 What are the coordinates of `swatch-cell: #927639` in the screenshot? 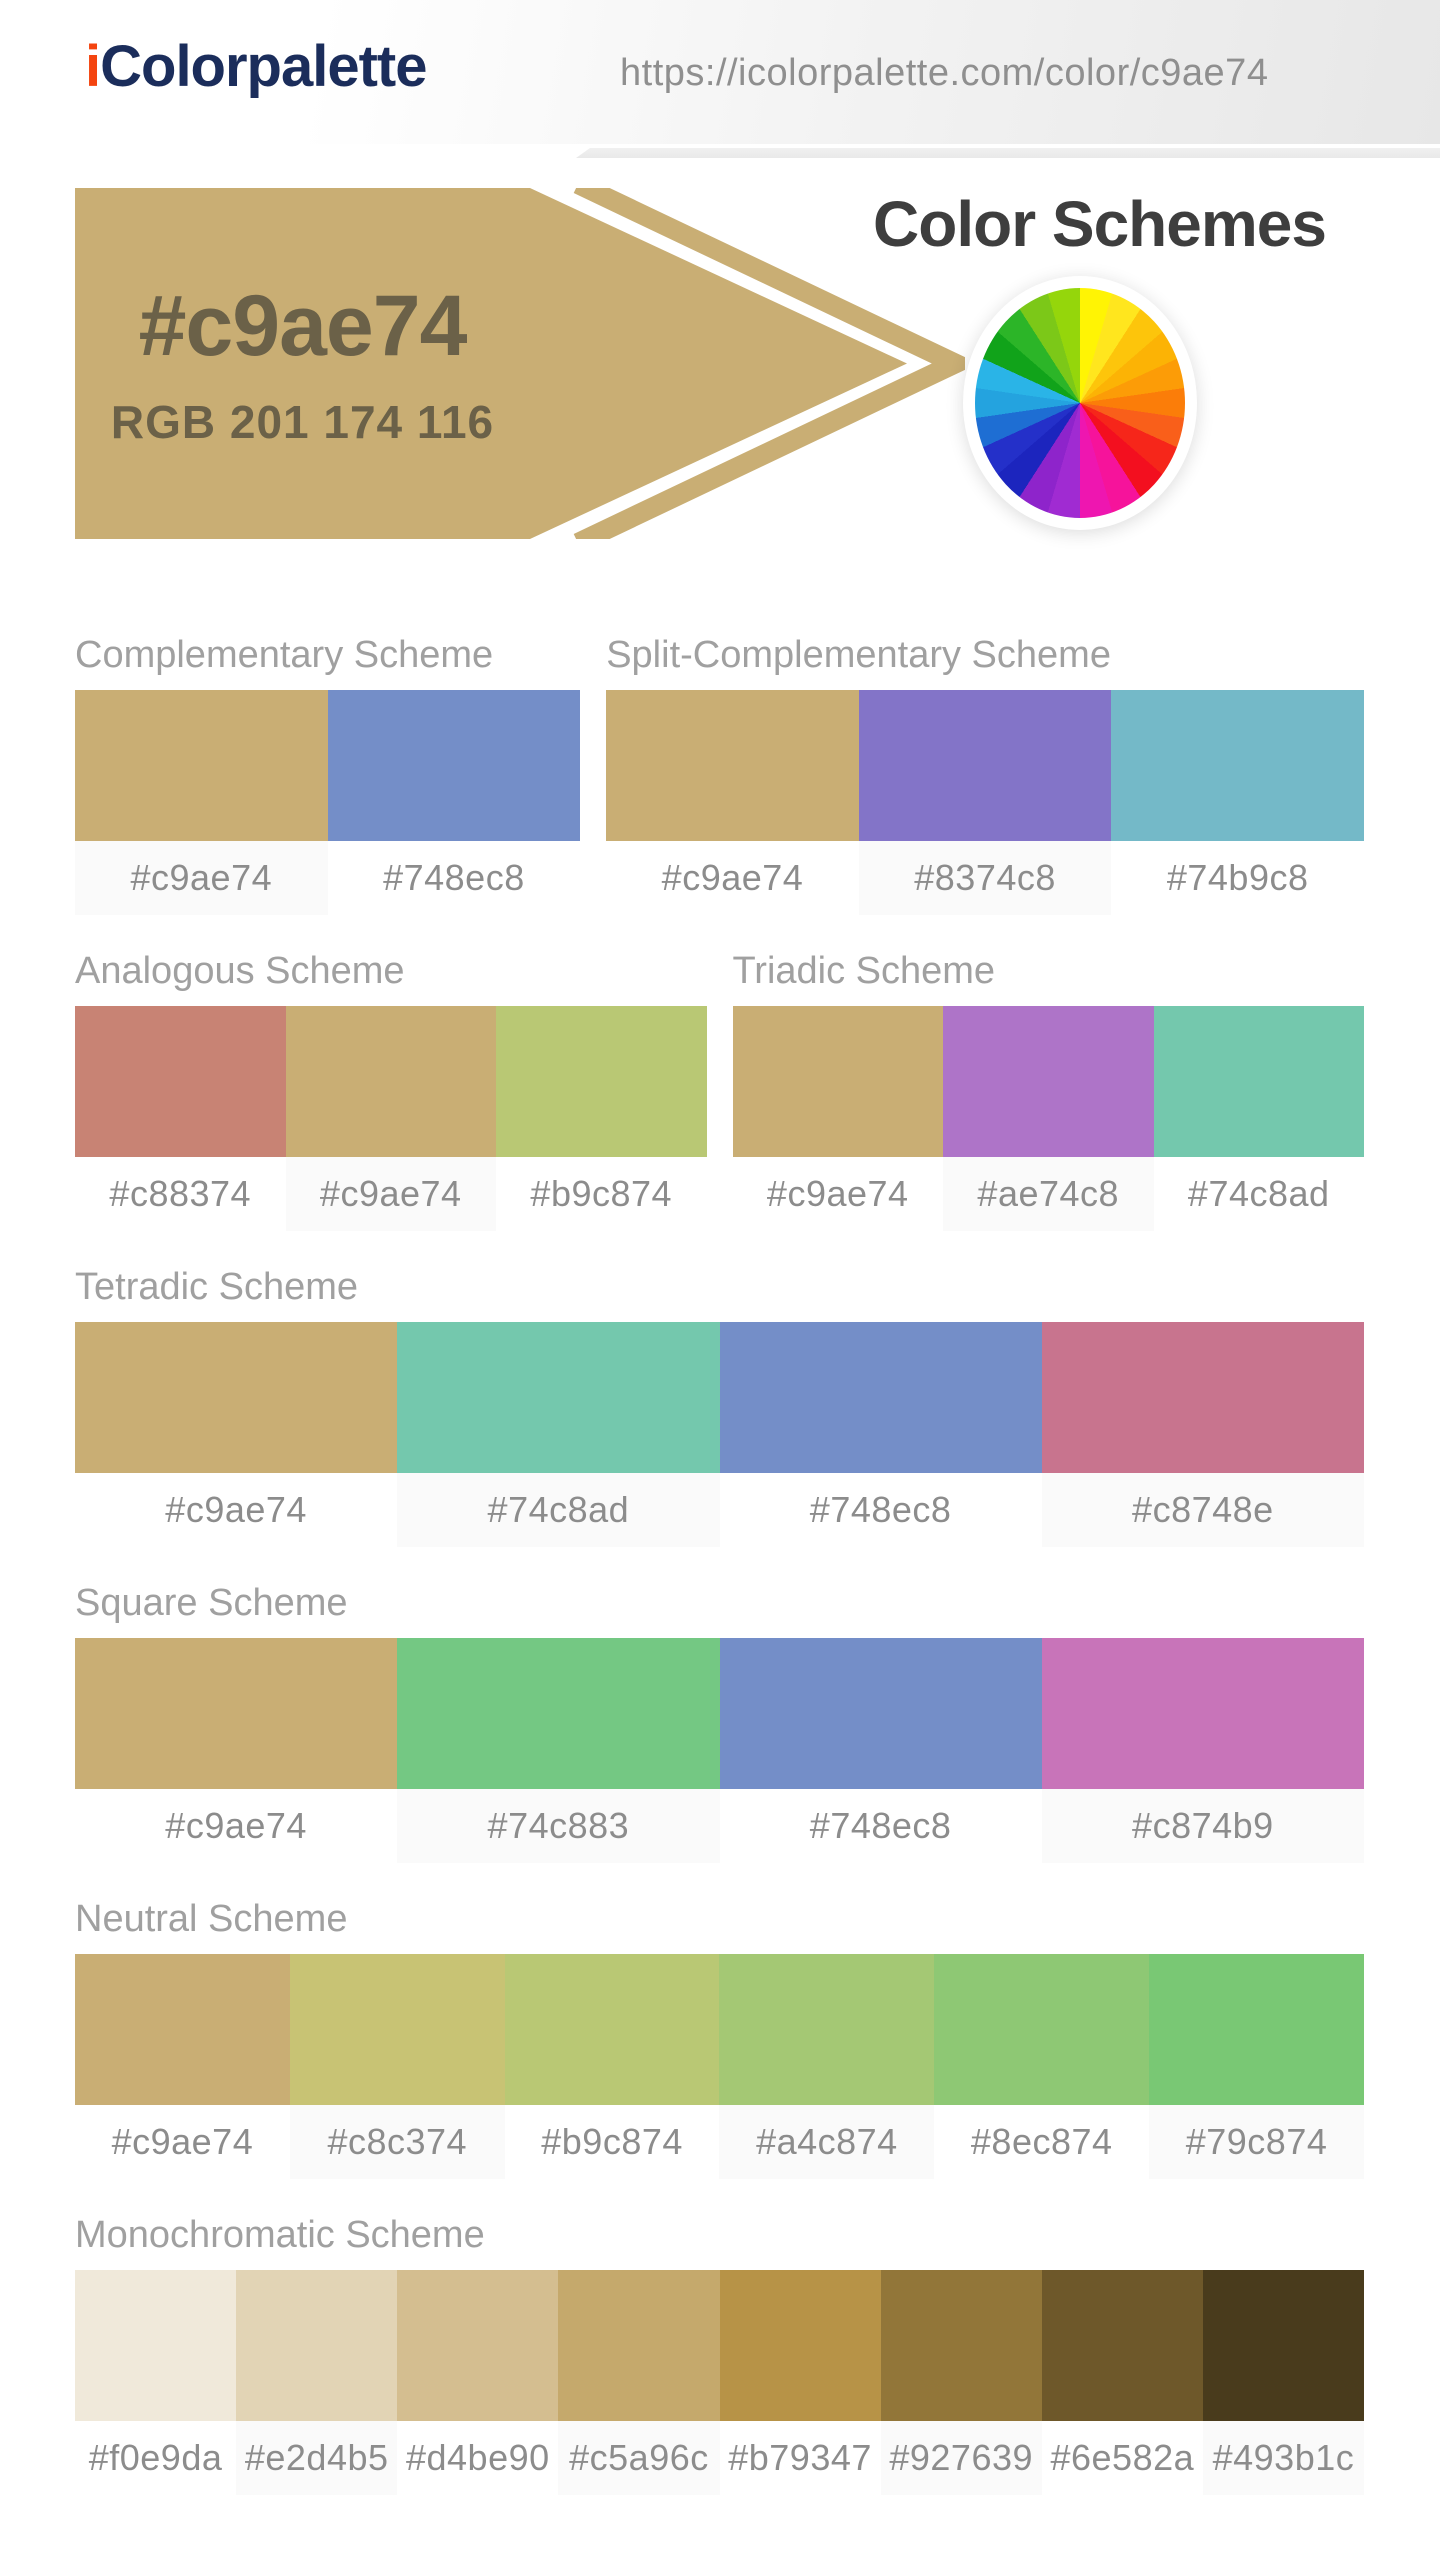 It's located at (961, 2382).